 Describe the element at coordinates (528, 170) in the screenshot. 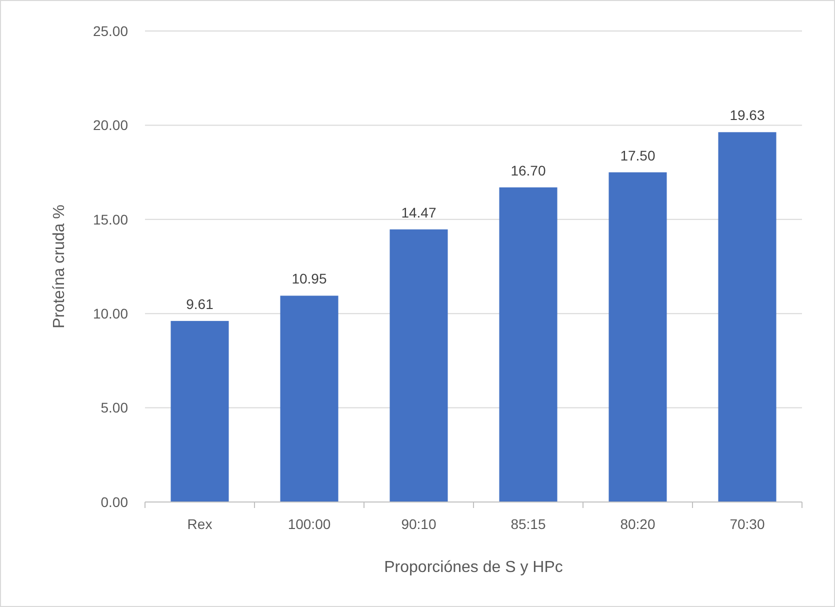

I see `data-label: 16.70` at that location.